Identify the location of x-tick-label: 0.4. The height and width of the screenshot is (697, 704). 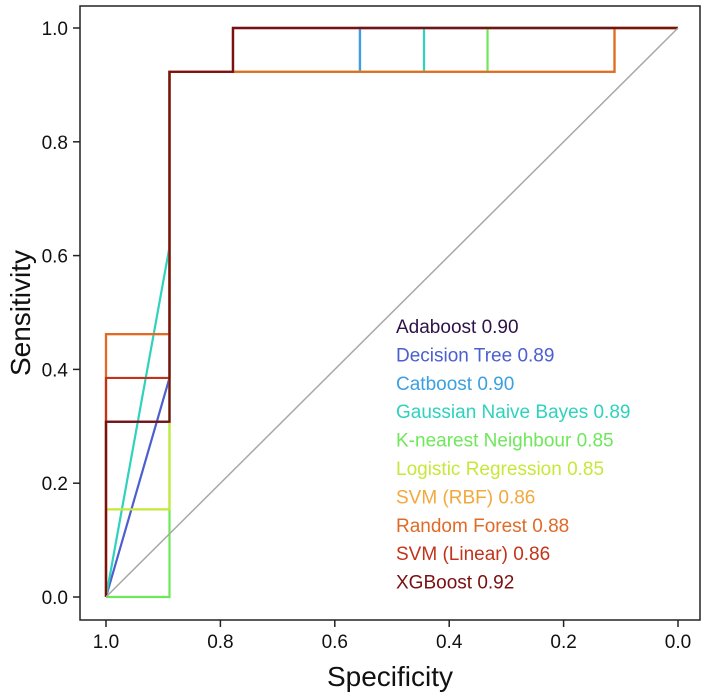
(449, 642).